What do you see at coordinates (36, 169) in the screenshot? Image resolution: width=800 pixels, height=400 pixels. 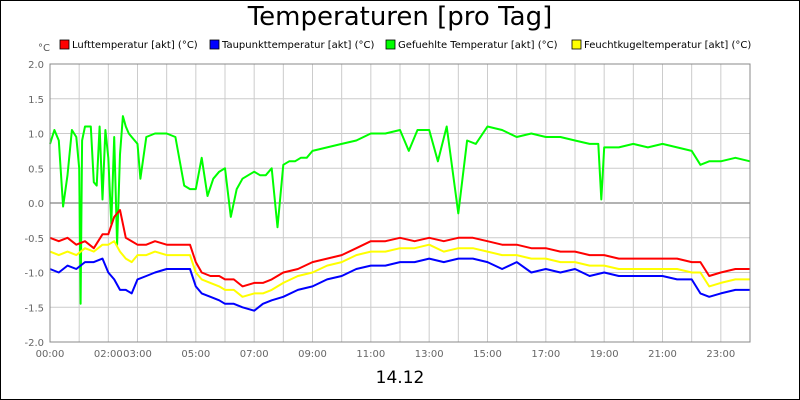 I see `y-tick-label: 0.5` at bounding box center [36, 169].